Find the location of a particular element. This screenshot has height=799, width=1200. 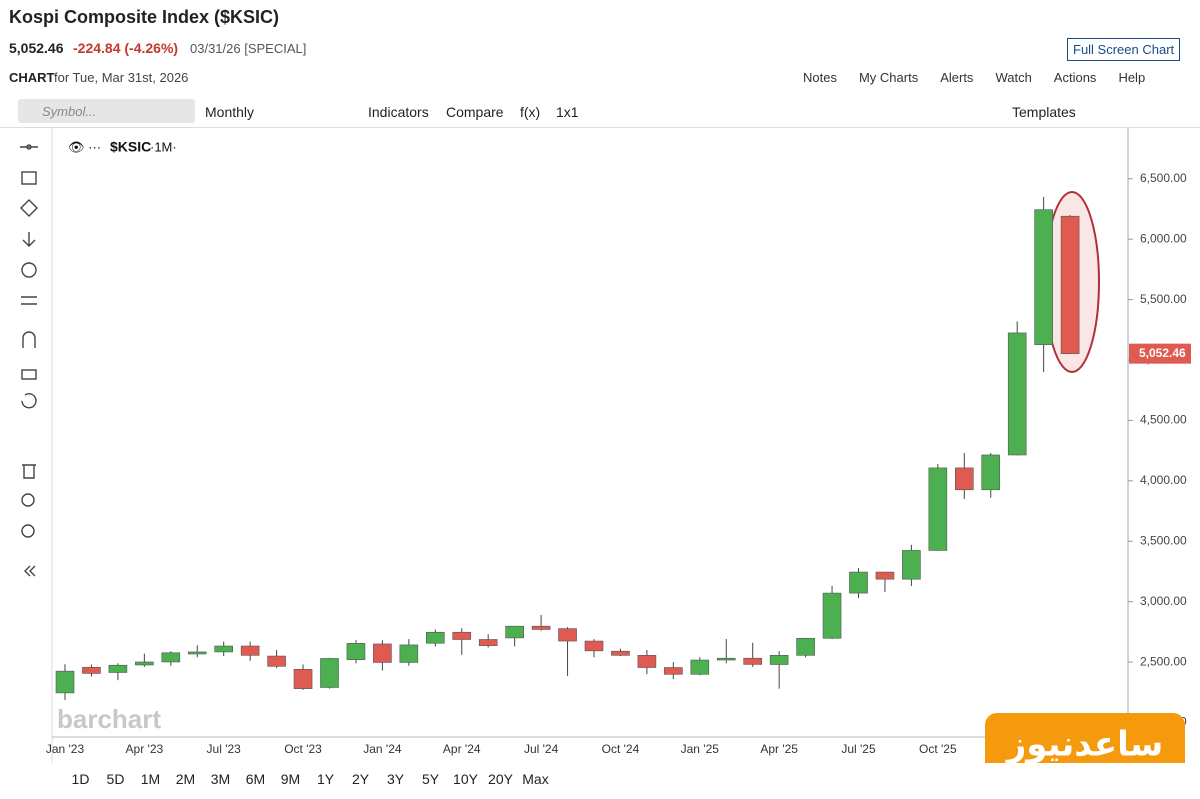

last-price-tag is located at coordinates (1160, 353).